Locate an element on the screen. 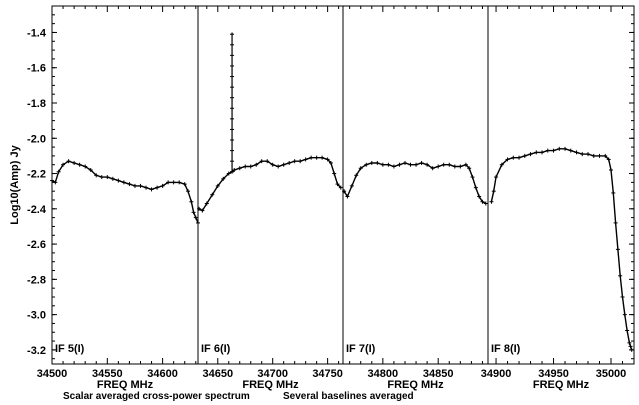  y-tick-label: -2.2 is located at coordinates (36, 175).